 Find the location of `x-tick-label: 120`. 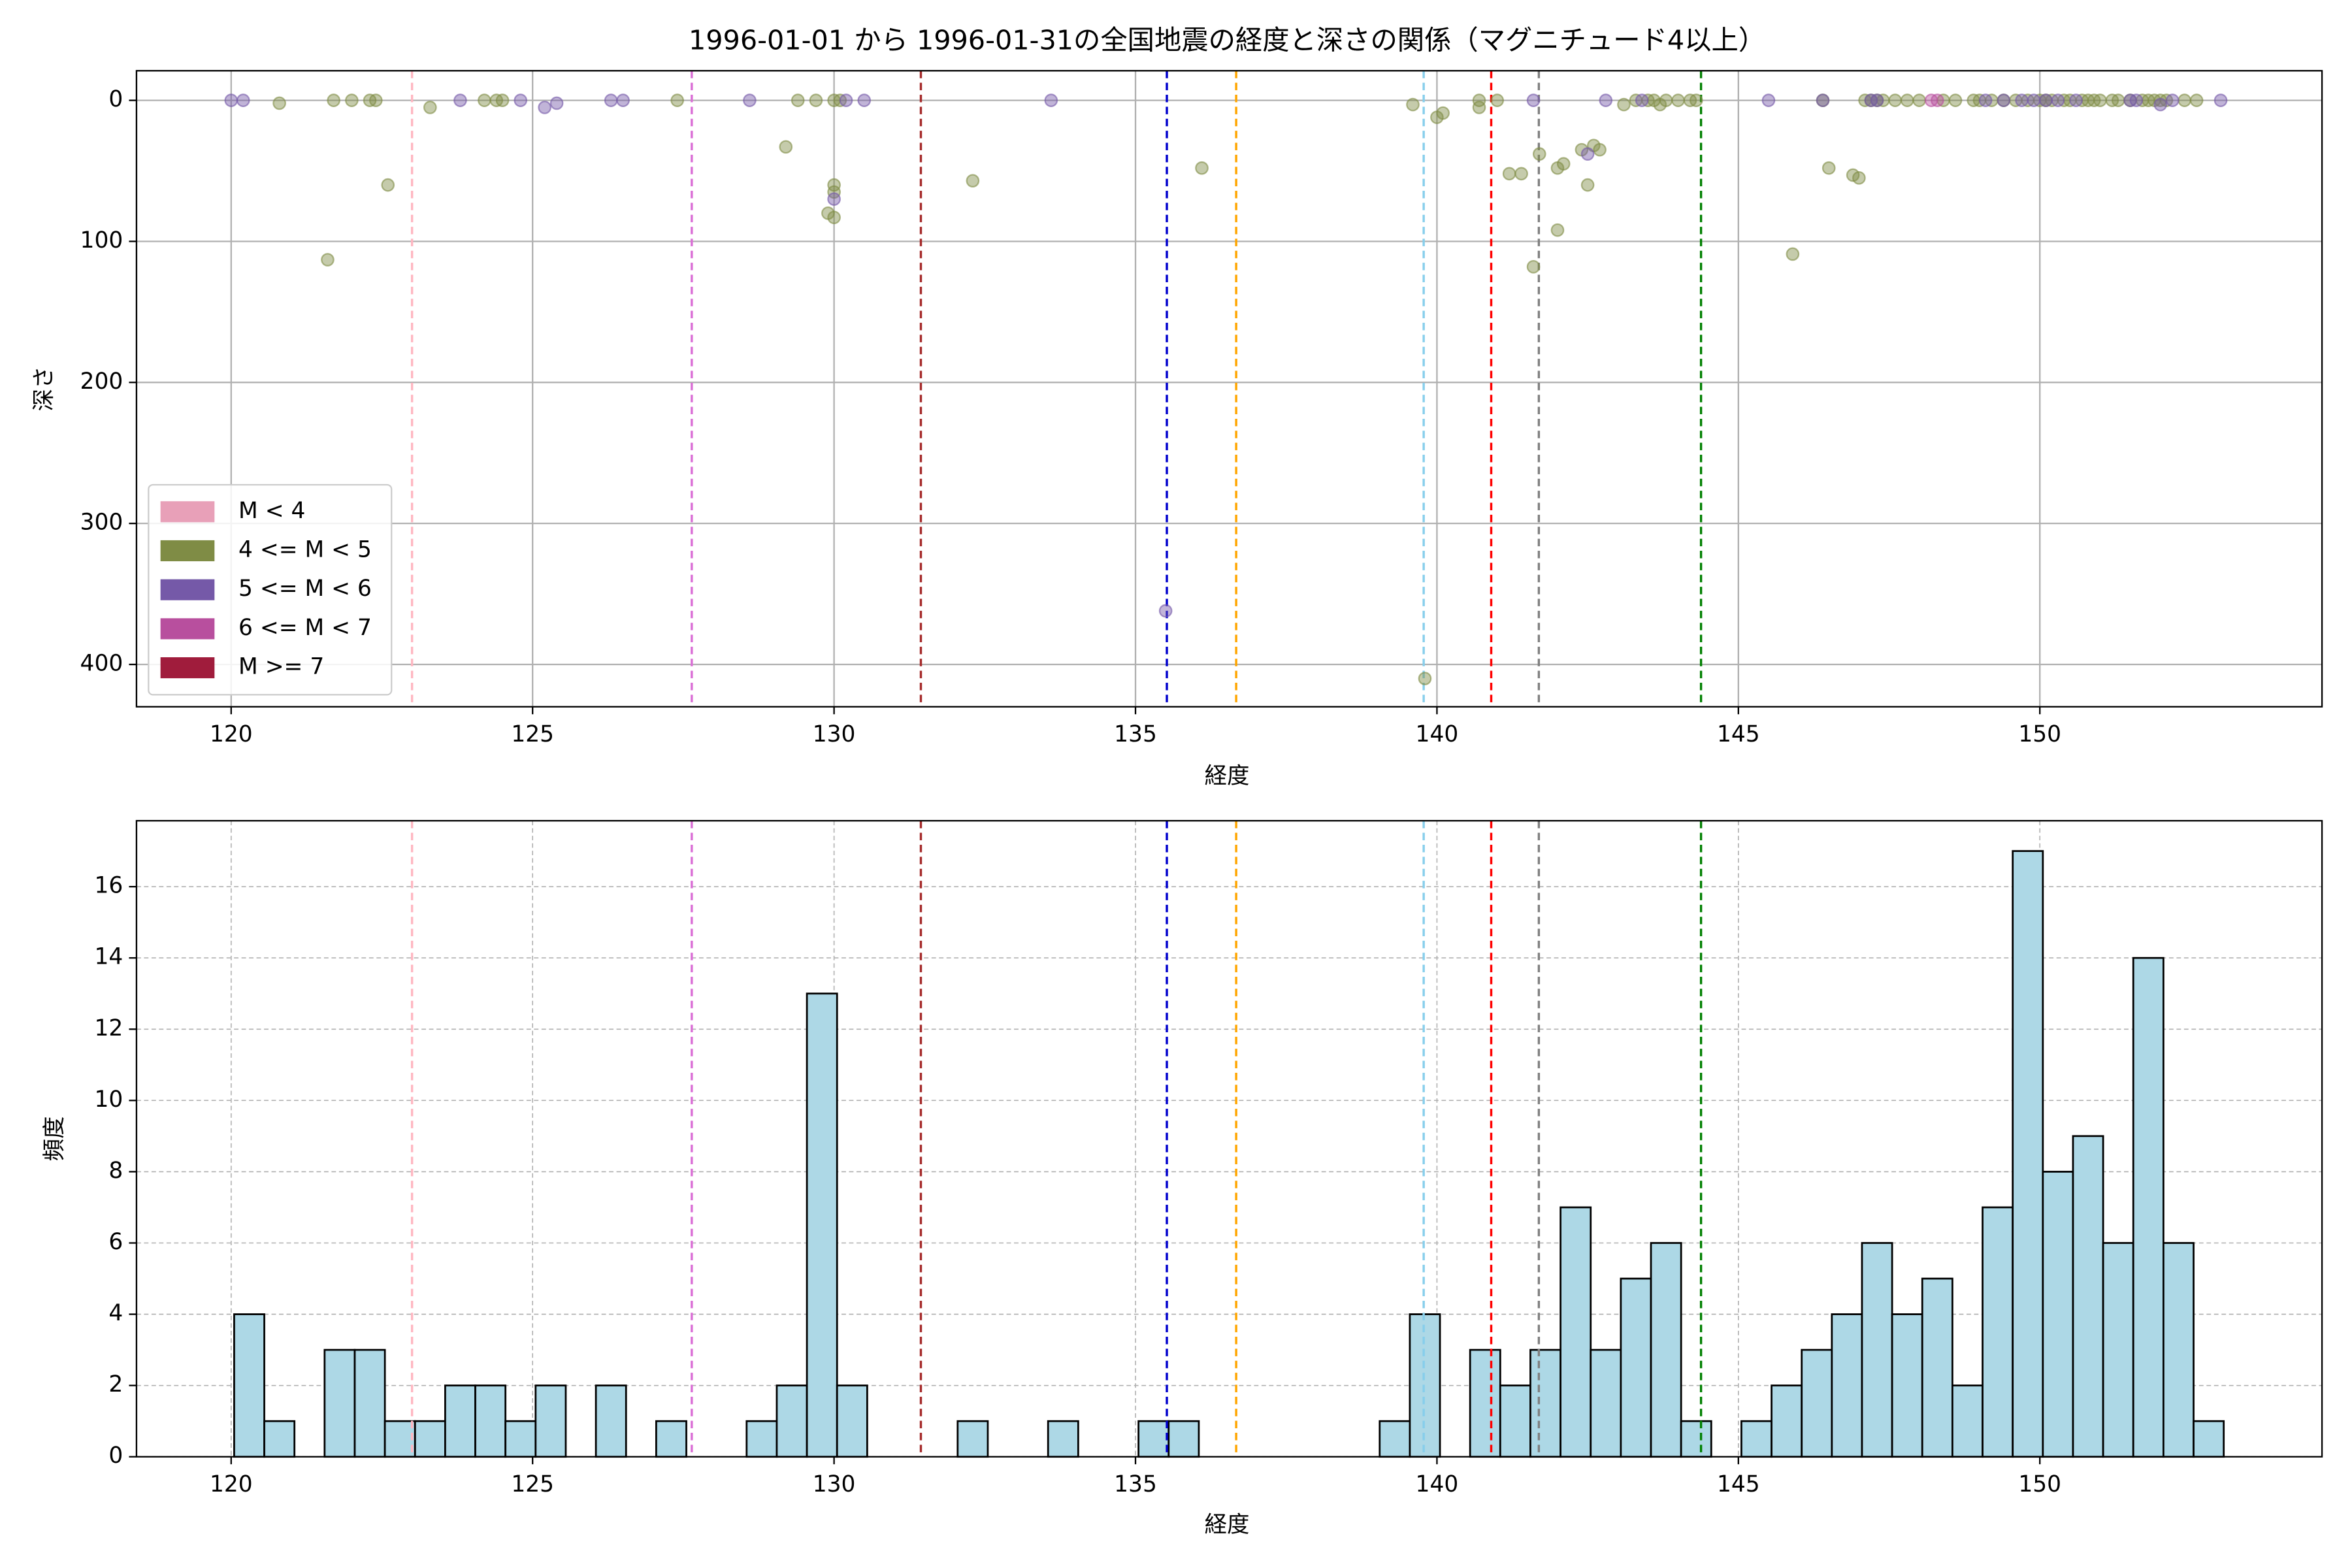

x-tick-label: 120 is located at coordinates (231, 1484).